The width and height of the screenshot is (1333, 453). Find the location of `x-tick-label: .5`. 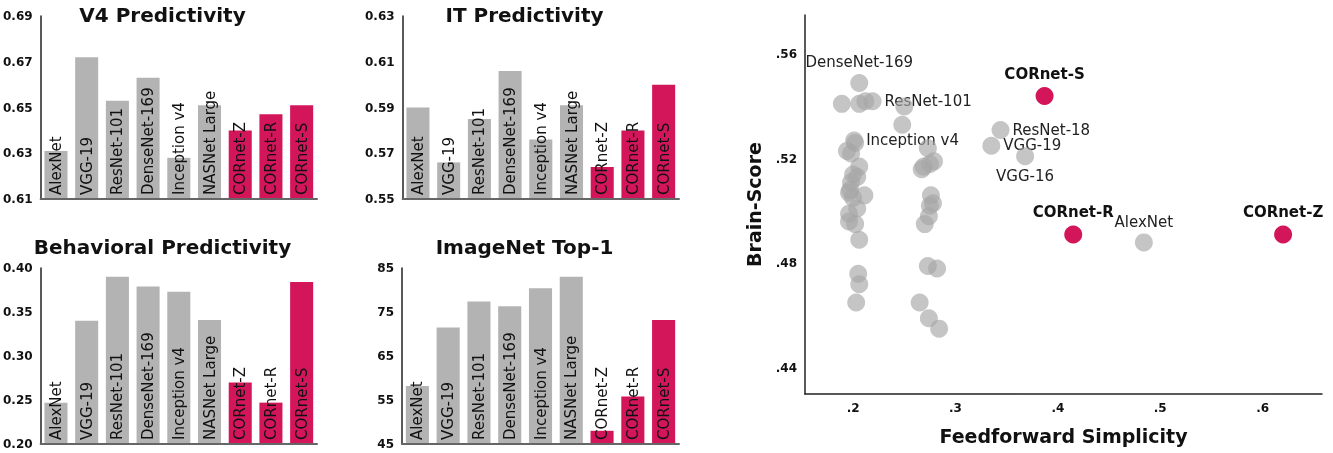

x-tick-label: .5 is located at coordinates (1160, 408).